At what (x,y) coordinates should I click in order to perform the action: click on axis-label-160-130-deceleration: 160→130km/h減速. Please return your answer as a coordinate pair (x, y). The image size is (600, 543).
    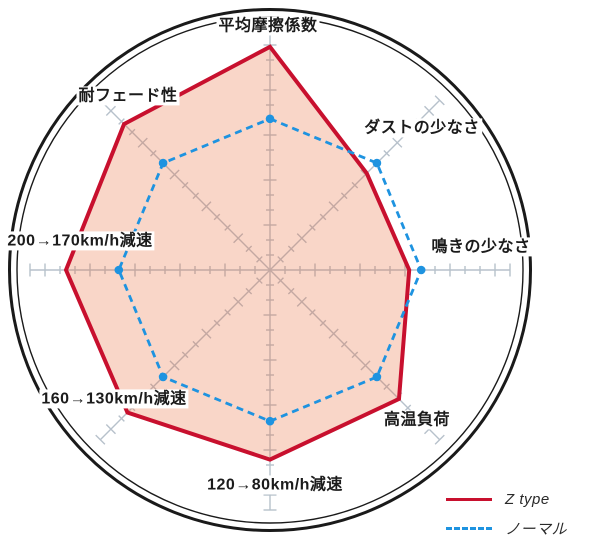
    Looking at the image, I should click on (114, 399).